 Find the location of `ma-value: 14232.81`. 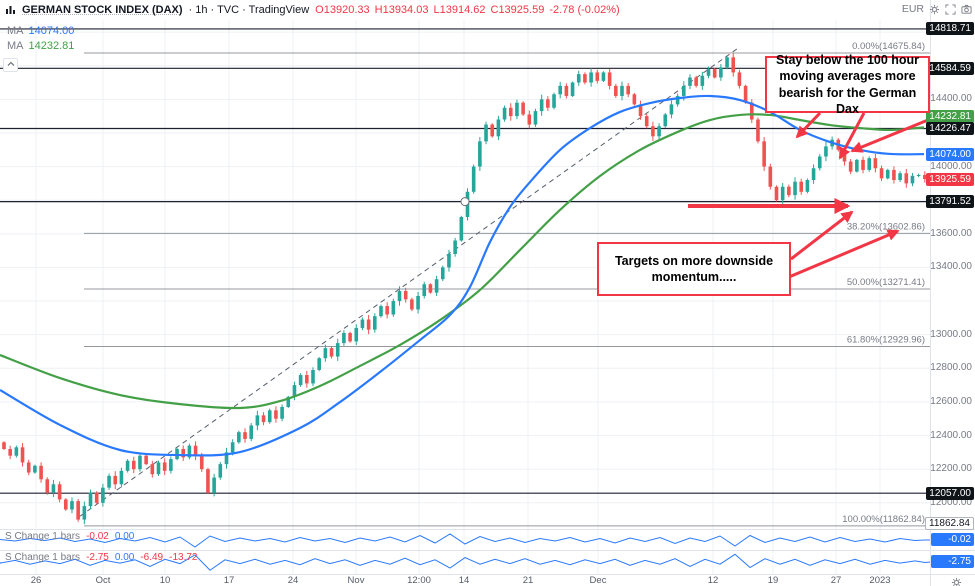

ma-value: 14232.81 is located at coordinates (51, 45).